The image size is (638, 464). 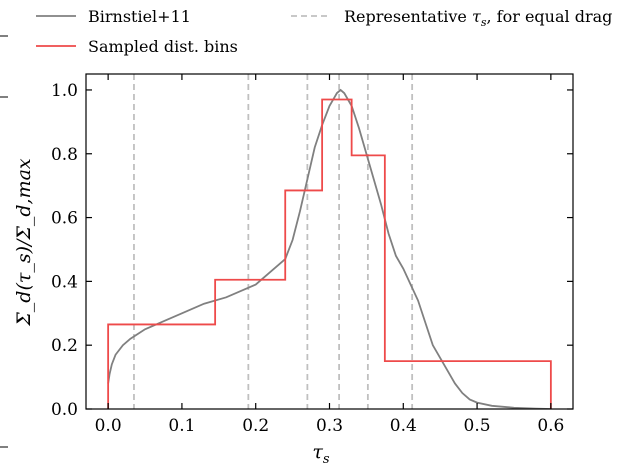 I want to click on x-tick-label-2: 0.2, so click(x=255, y=426).